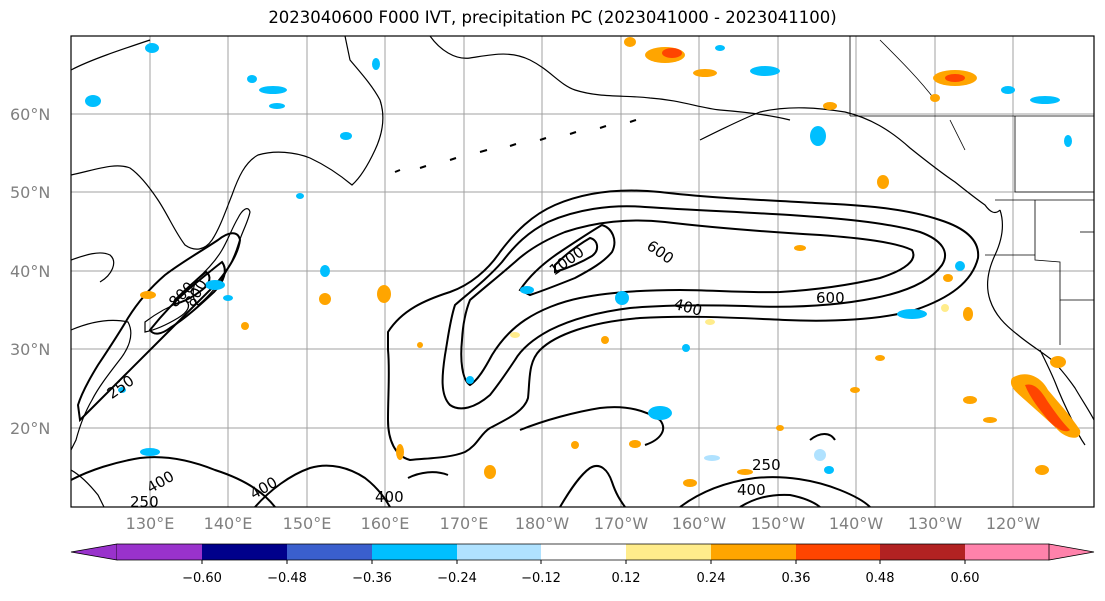  Describe the element at coordinates (94, 552) in the screenshot. I see `colorbar-extend-low` at that location.